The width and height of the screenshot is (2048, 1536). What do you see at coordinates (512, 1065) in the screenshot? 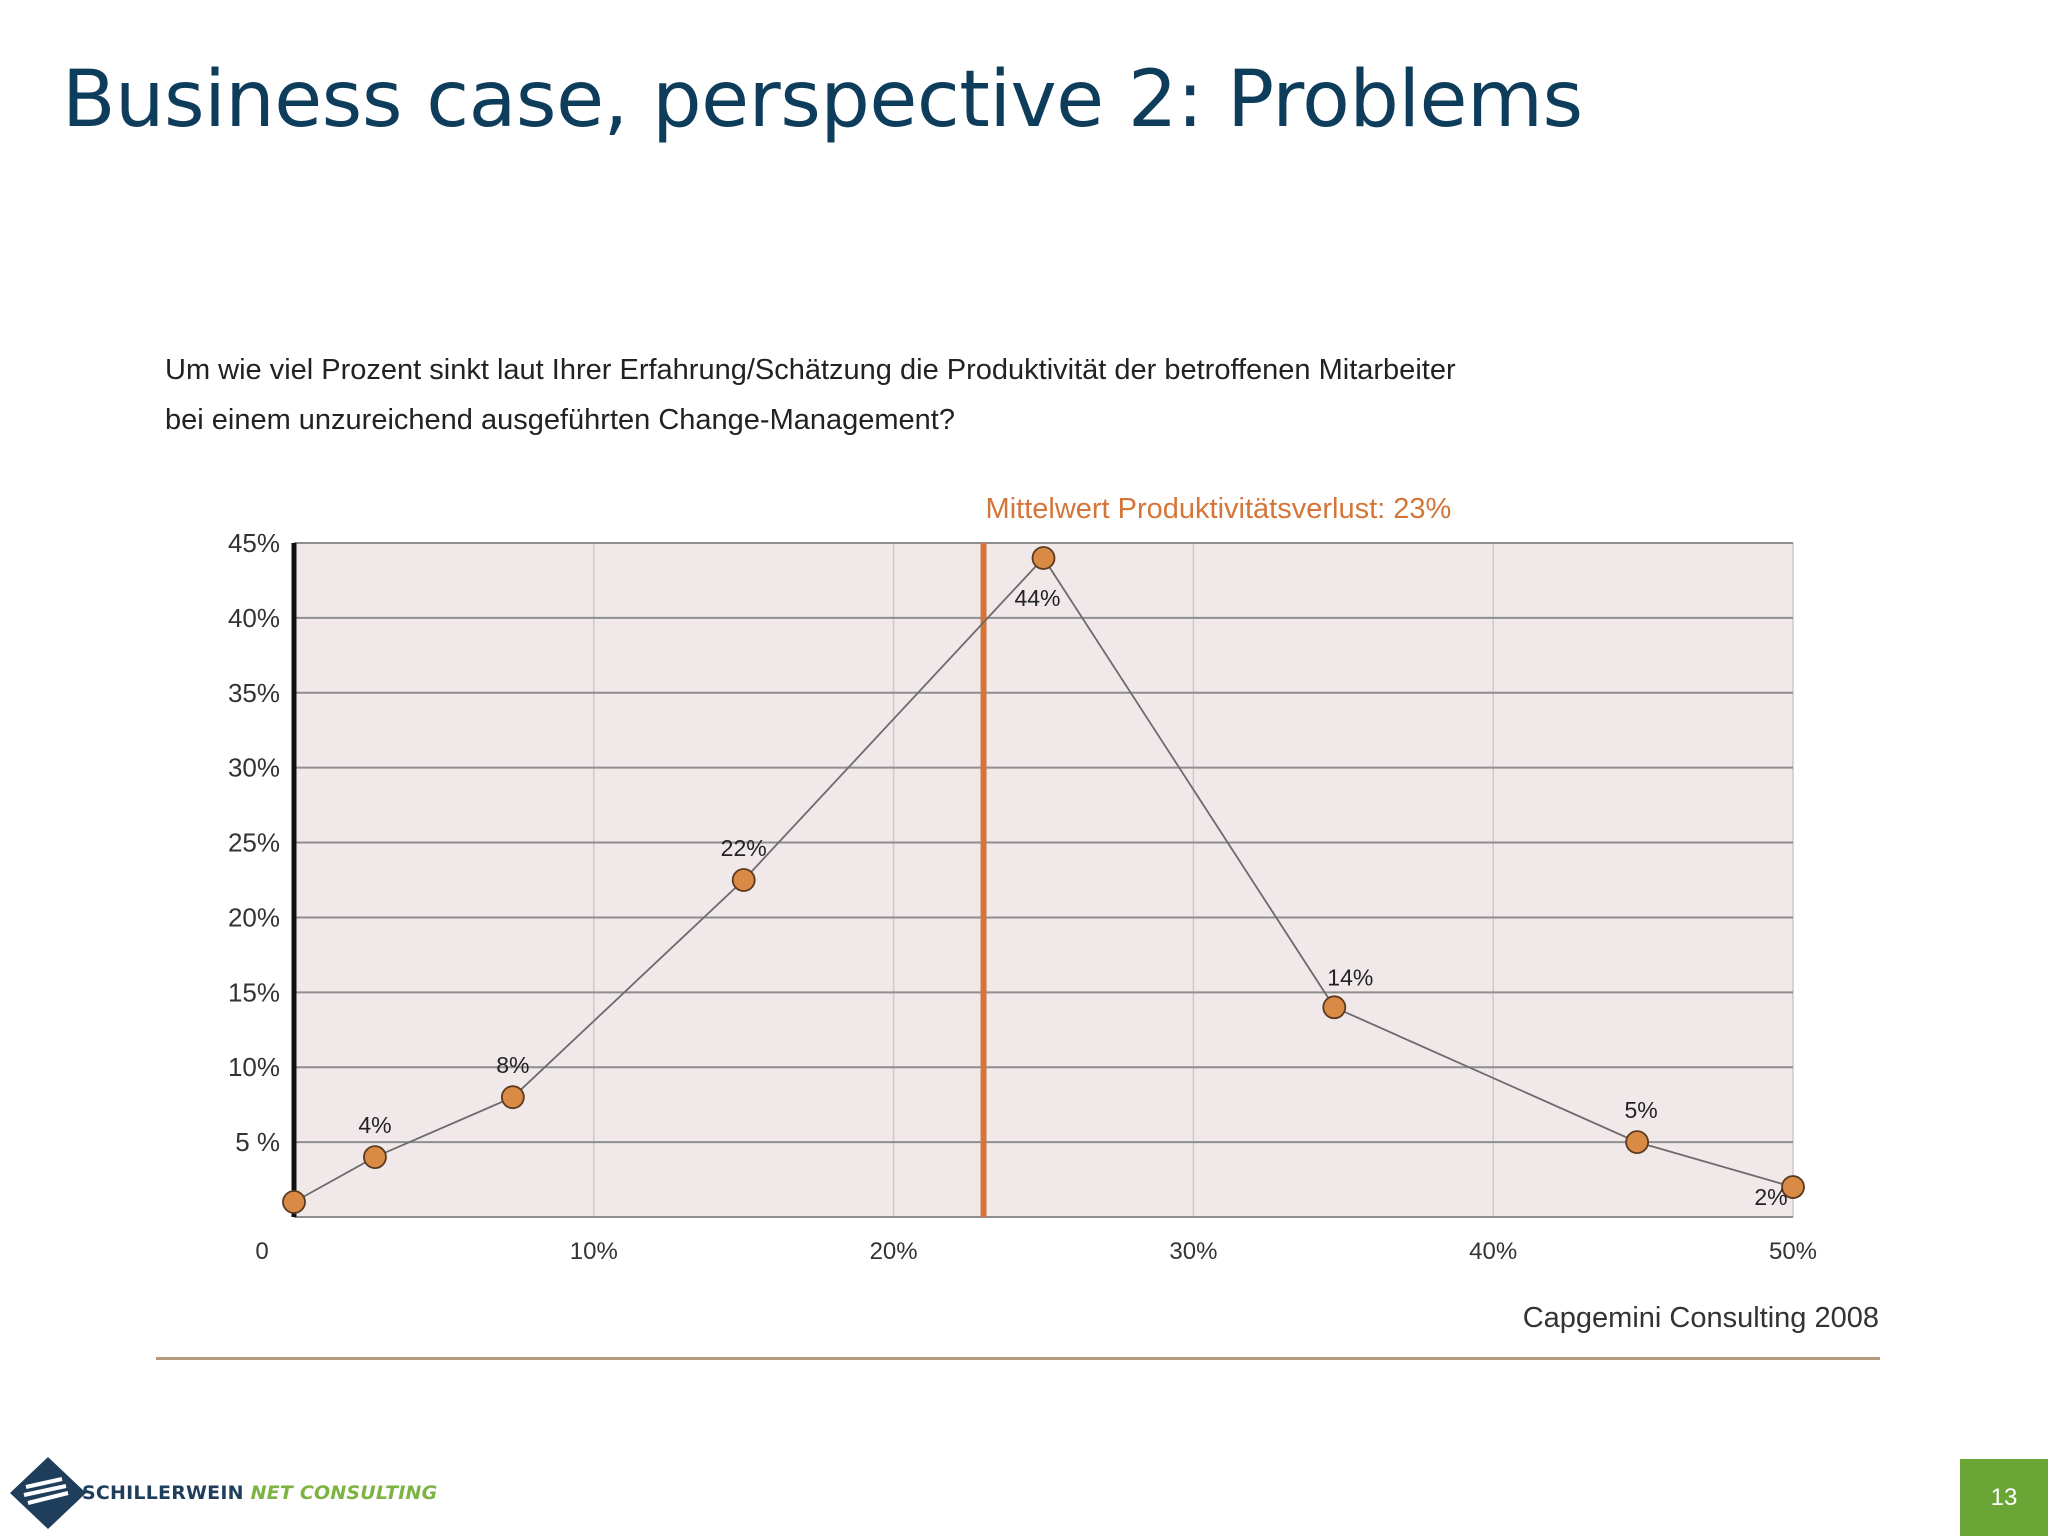
I see `data-label: 8%` at bounding box center [512, 1065].